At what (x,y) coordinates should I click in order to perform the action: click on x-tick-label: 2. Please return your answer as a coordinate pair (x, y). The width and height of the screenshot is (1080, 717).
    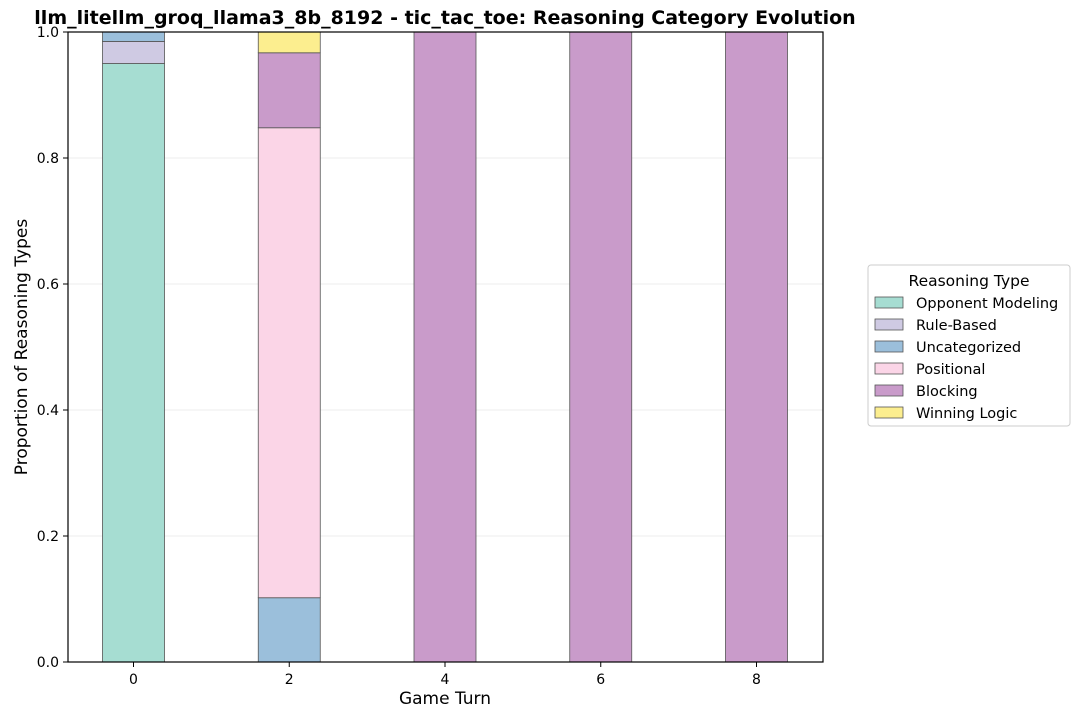
    Looking at the image, I should click on (289, 680).